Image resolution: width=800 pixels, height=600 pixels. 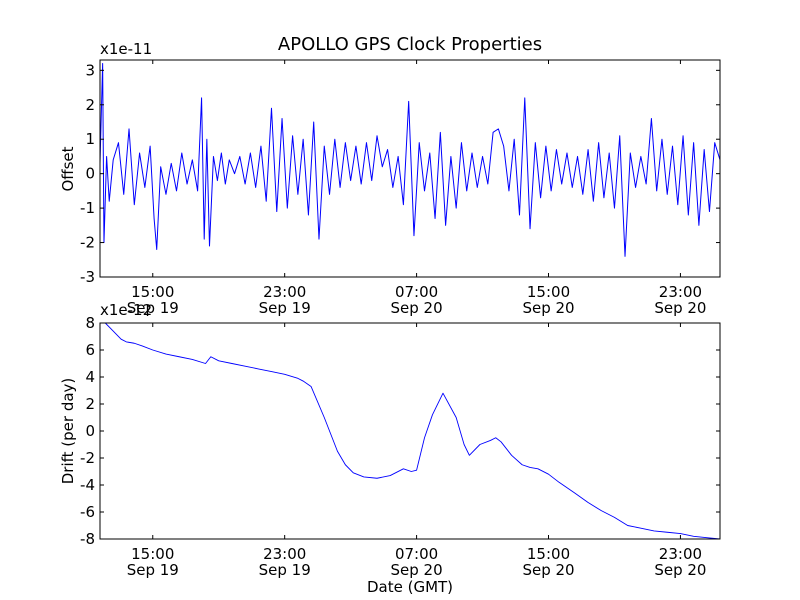 I want to click on offset-ytick-label: 3, so click(x=90, y=70).